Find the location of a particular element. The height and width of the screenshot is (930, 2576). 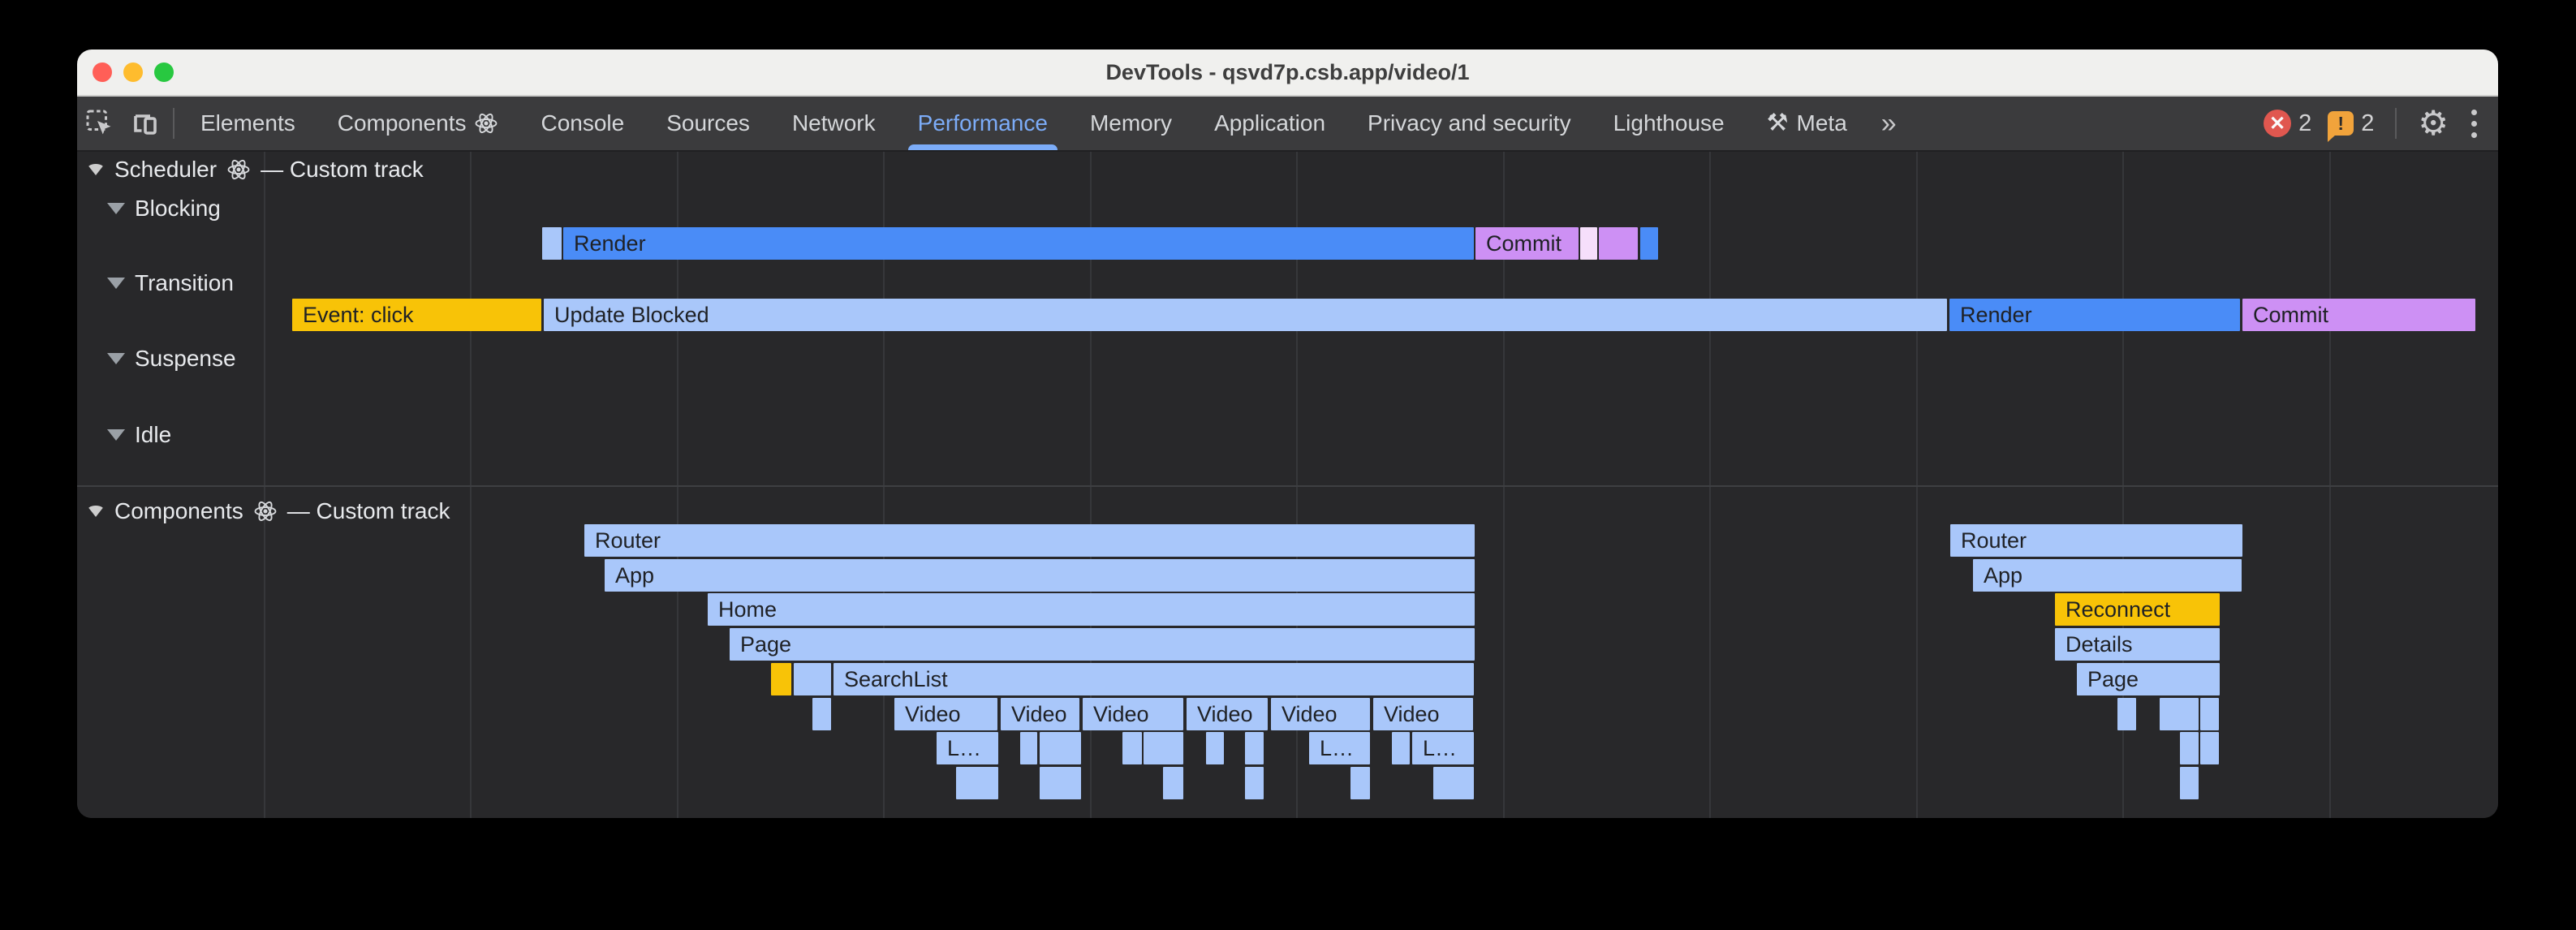

tab-components: Components is located at coordinates (419, 123).